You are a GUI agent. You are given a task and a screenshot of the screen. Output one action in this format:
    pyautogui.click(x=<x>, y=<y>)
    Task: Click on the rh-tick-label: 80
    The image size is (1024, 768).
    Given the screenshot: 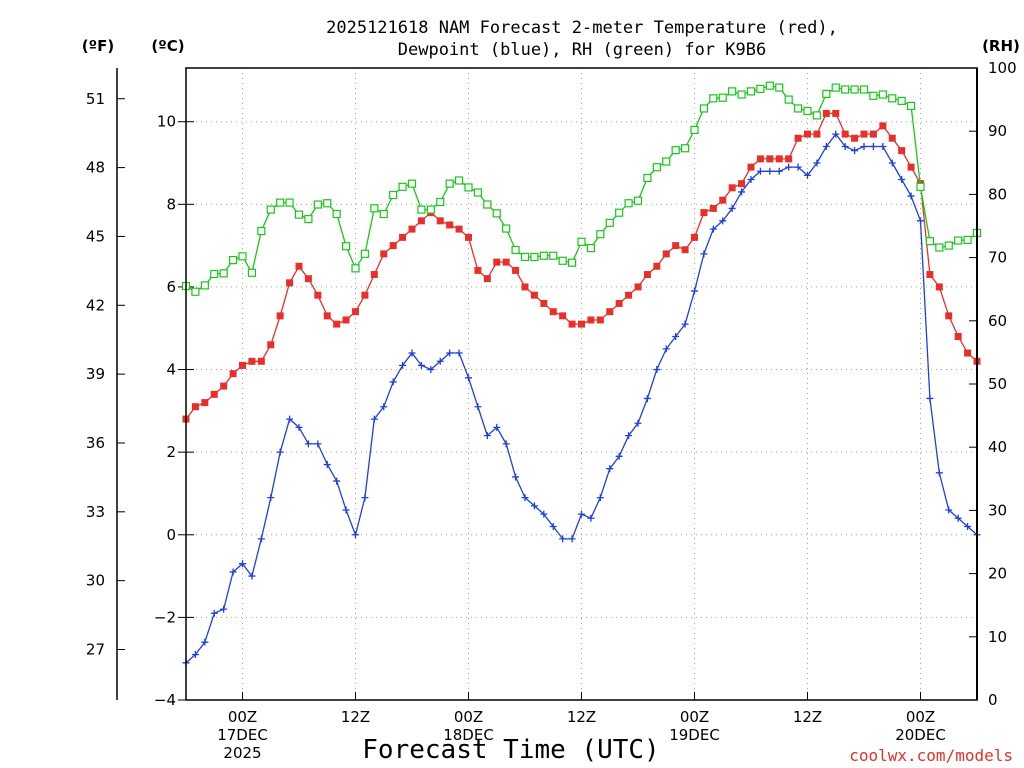 What is the action you would take?
    pyautogui.click(x=997, y=194)
    